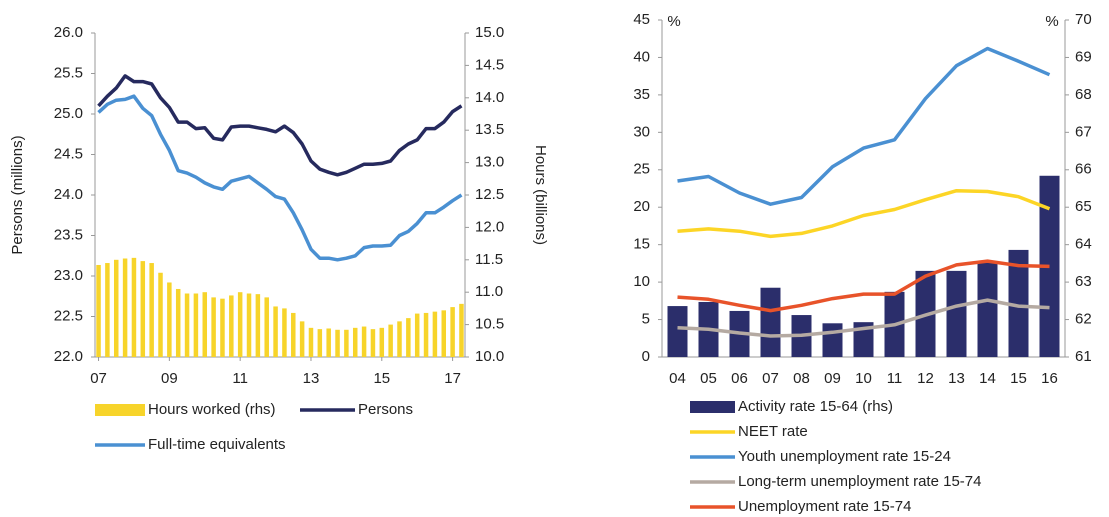 Image resolution: width=1109 pixels, height=517 pixels. I want to click on y2-axis-title: %, so click(1051, 21).